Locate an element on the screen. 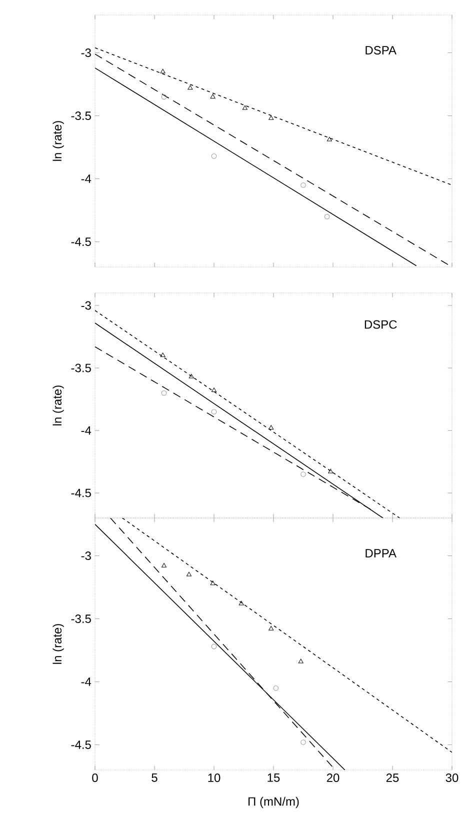 Image resolution: width=466 pixels, height=840 pixels. x-tick-label: 30 is located at coordinates (452, 778).